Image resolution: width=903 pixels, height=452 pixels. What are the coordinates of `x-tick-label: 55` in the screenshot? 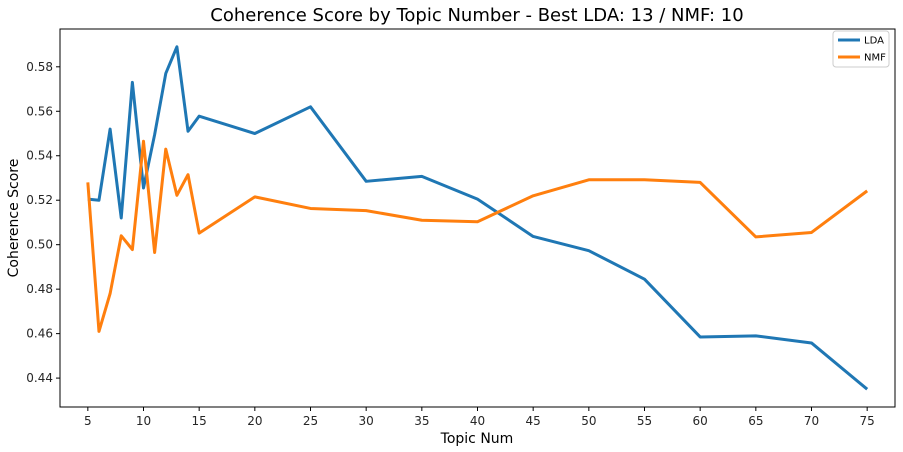 It's located at (644, 421).